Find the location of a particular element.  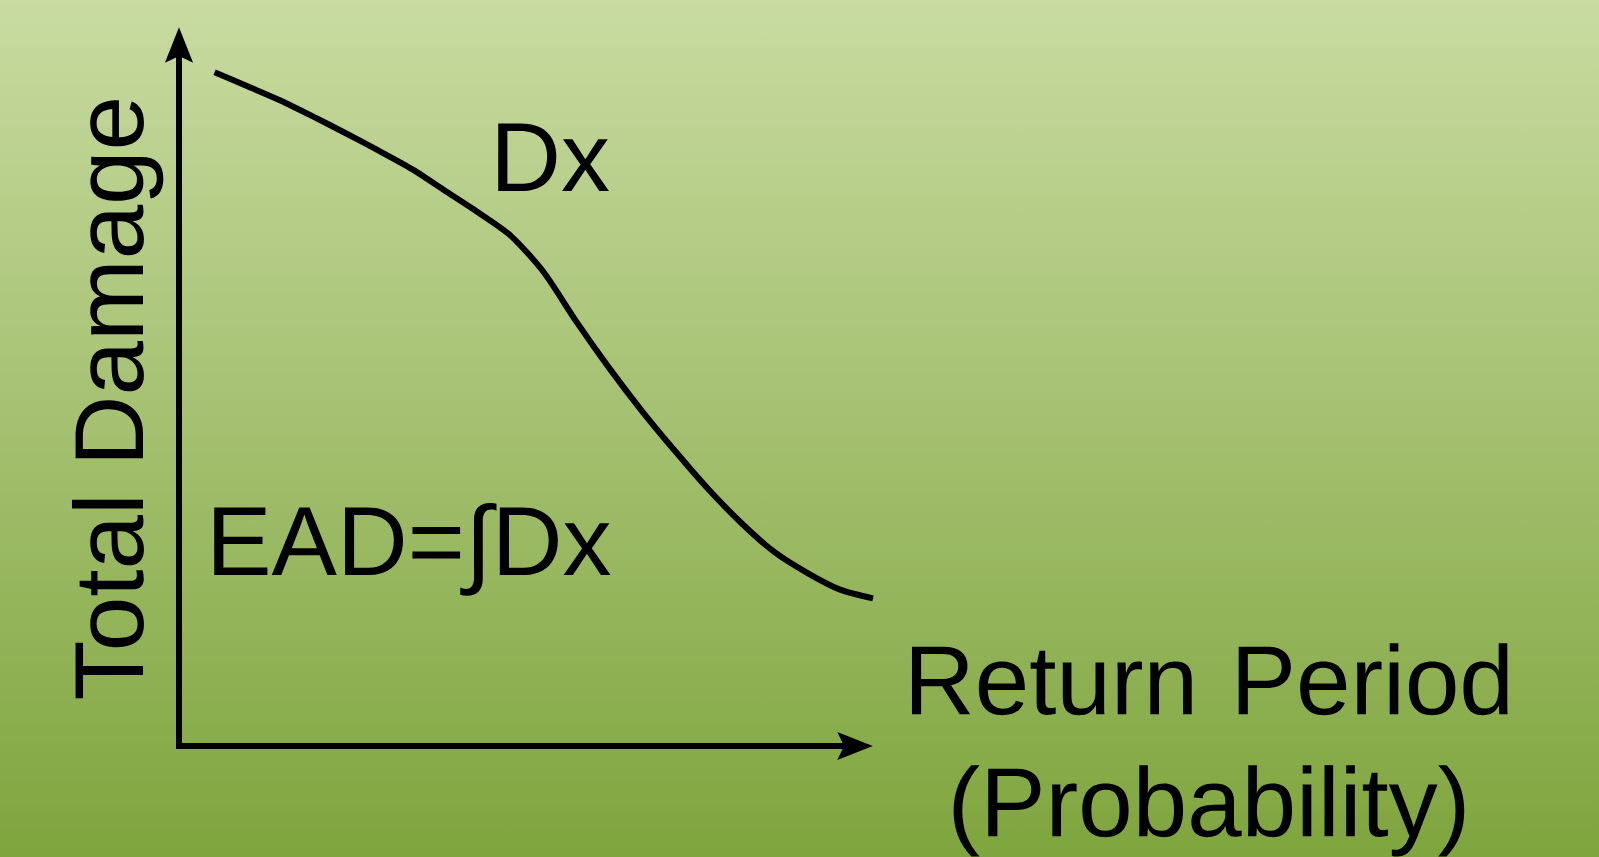

series-label: Dx is located at coordinates (553, 157).